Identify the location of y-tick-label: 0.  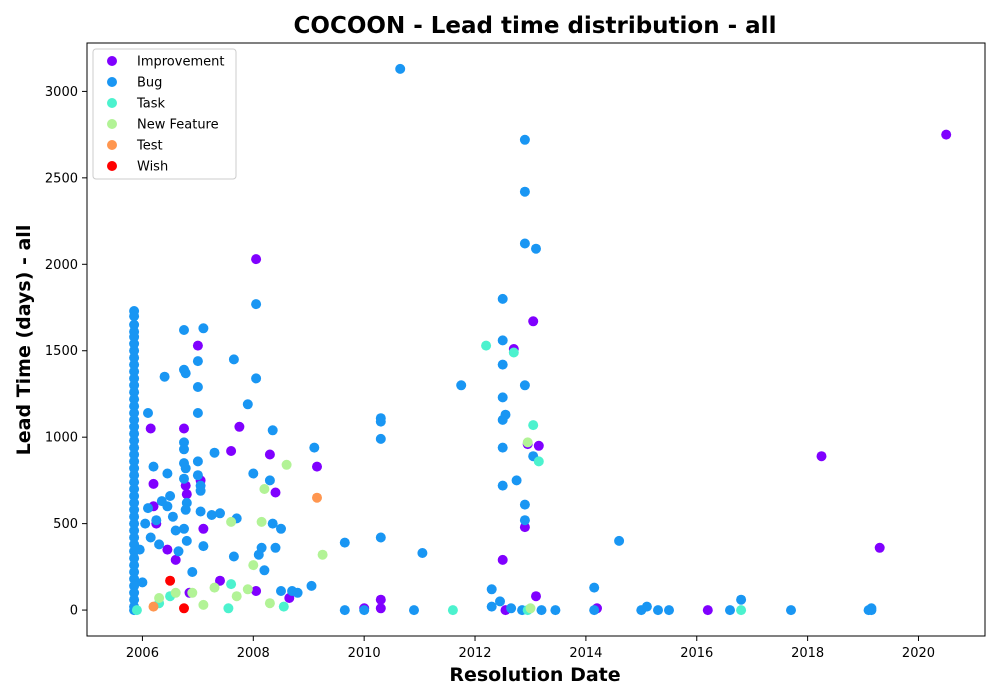
(74, 611).